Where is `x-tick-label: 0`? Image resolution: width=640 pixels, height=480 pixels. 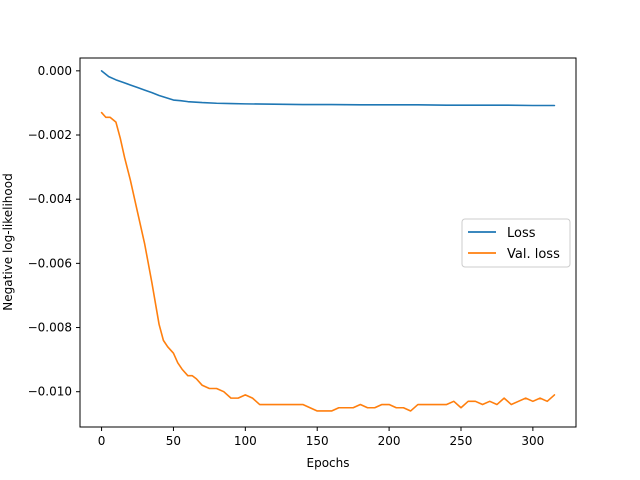 x-tick-label: 0 is located at coordinates (102, 441).